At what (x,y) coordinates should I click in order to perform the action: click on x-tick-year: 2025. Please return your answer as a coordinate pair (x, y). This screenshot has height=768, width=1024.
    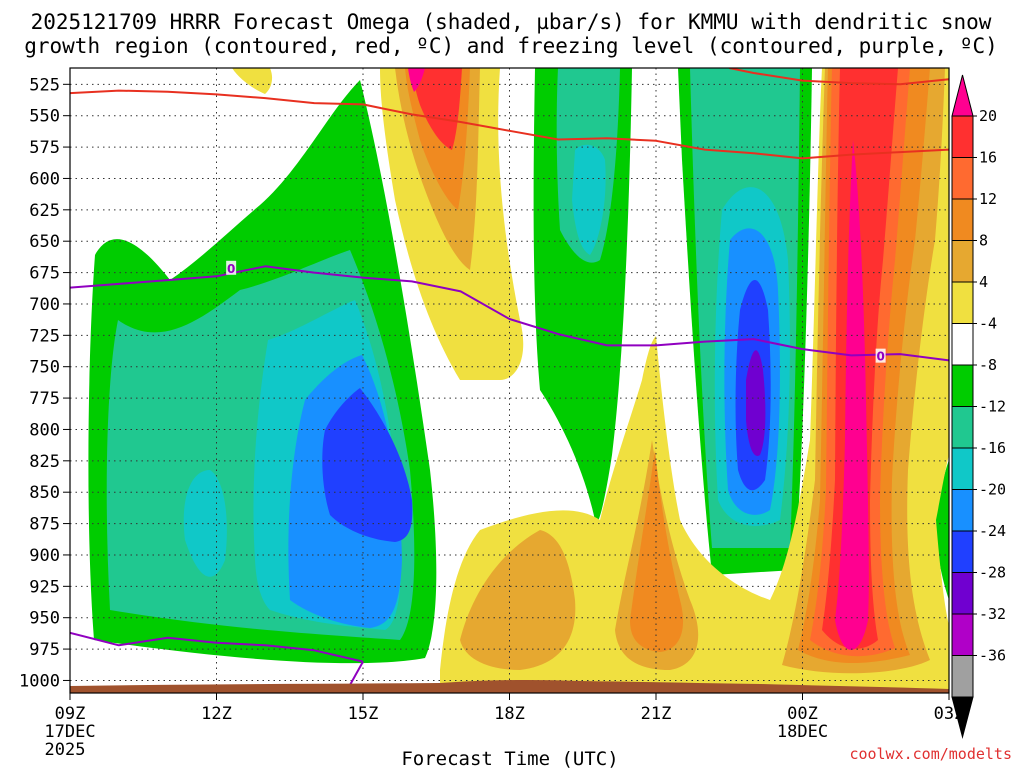
    Looking at the image, I should click on (65, 750).